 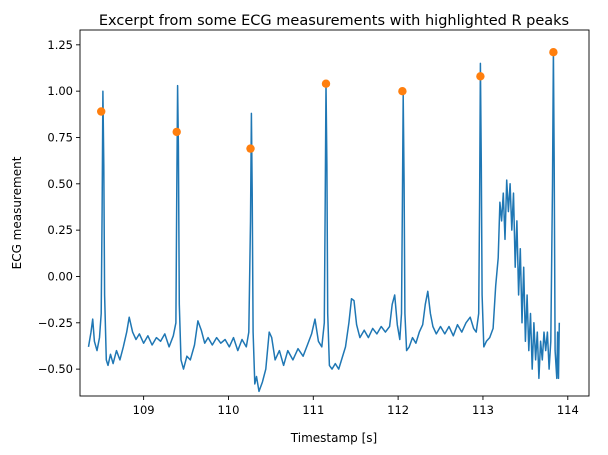 I want to click on y-tick-label: −0.25, so click(x=55, y=323).